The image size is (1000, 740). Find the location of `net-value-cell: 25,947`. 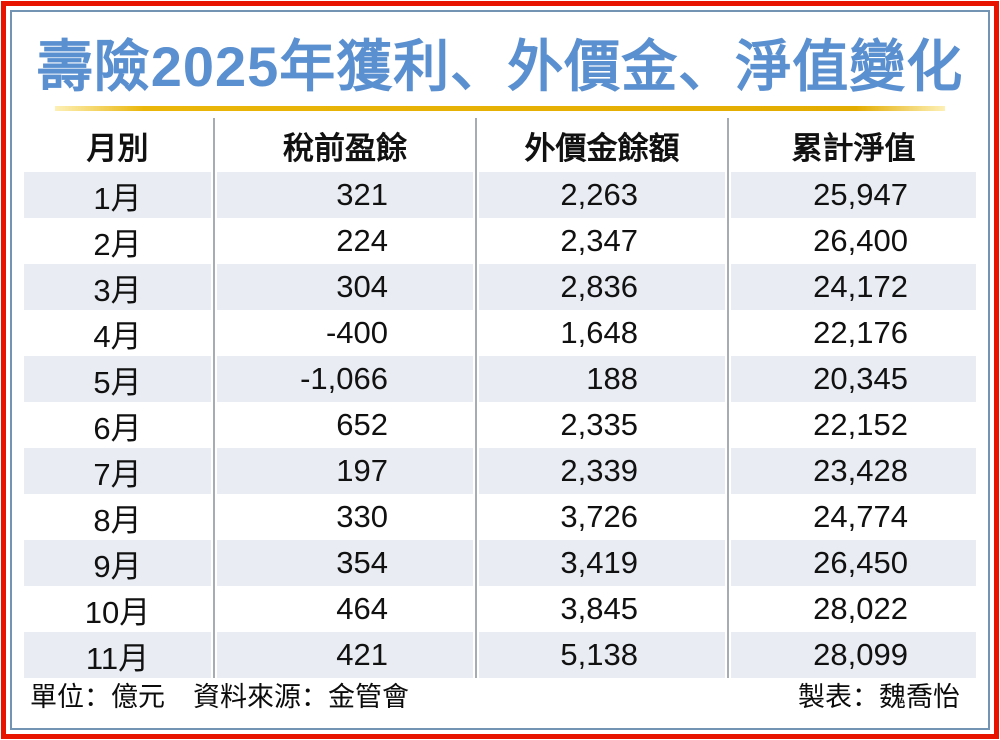

net-value-cell: 25,947 is located at coordinates (852, 195).